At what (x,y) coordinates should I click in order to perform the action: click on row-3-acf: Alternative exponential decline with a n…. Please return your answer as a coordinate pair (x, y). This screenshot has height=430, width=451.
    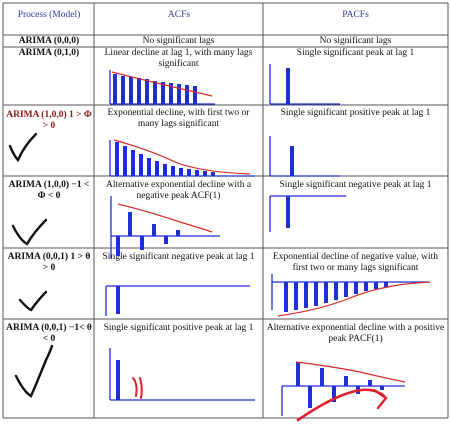
    Looking at the image, I should click on (178, 190).